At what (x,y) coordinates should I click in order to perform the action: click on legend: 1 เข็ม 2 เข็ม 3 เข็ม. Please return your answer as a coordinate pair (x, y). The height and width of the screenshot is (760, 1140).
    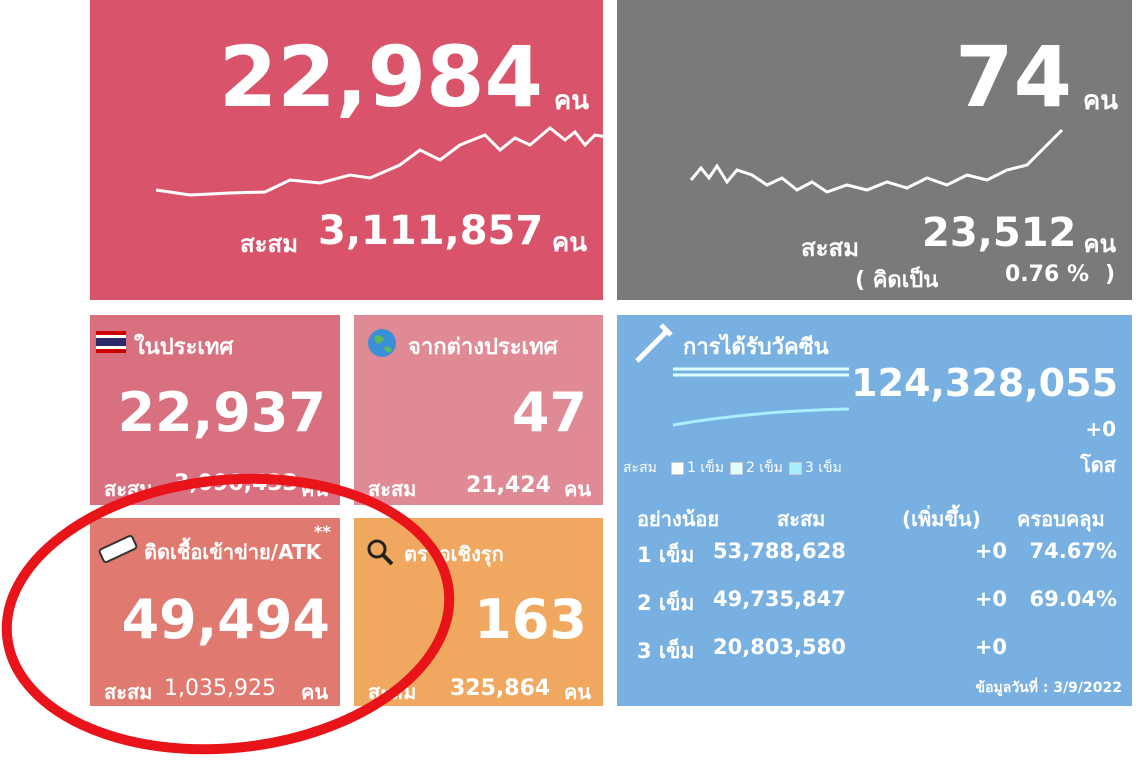
    Looking at the image, I should click on (756, 468).